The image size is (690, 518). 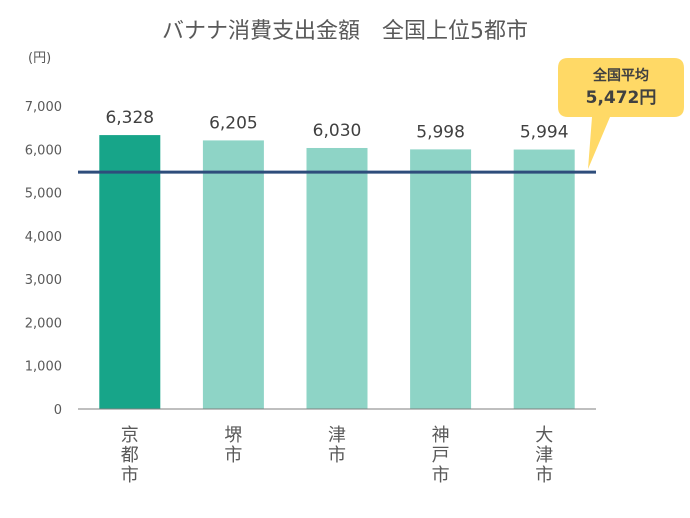 I want to click on data-label: 6,328, so click(x=129, y=118).